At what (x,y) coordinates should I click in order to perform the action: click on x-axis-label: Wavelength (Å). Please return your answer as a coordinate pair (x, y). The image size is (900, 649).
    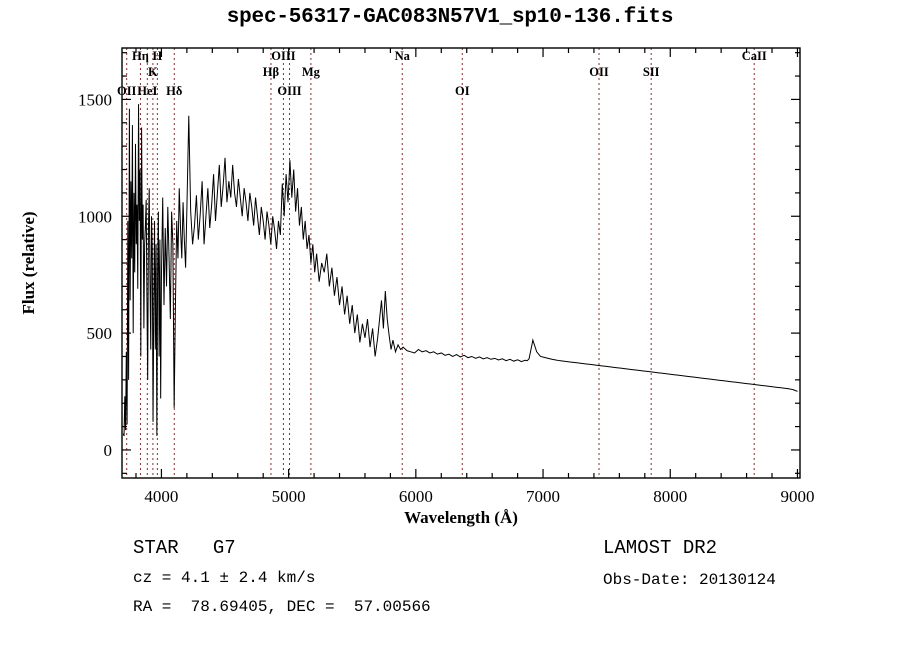
    Looking at the image, I should click on (461, 517).